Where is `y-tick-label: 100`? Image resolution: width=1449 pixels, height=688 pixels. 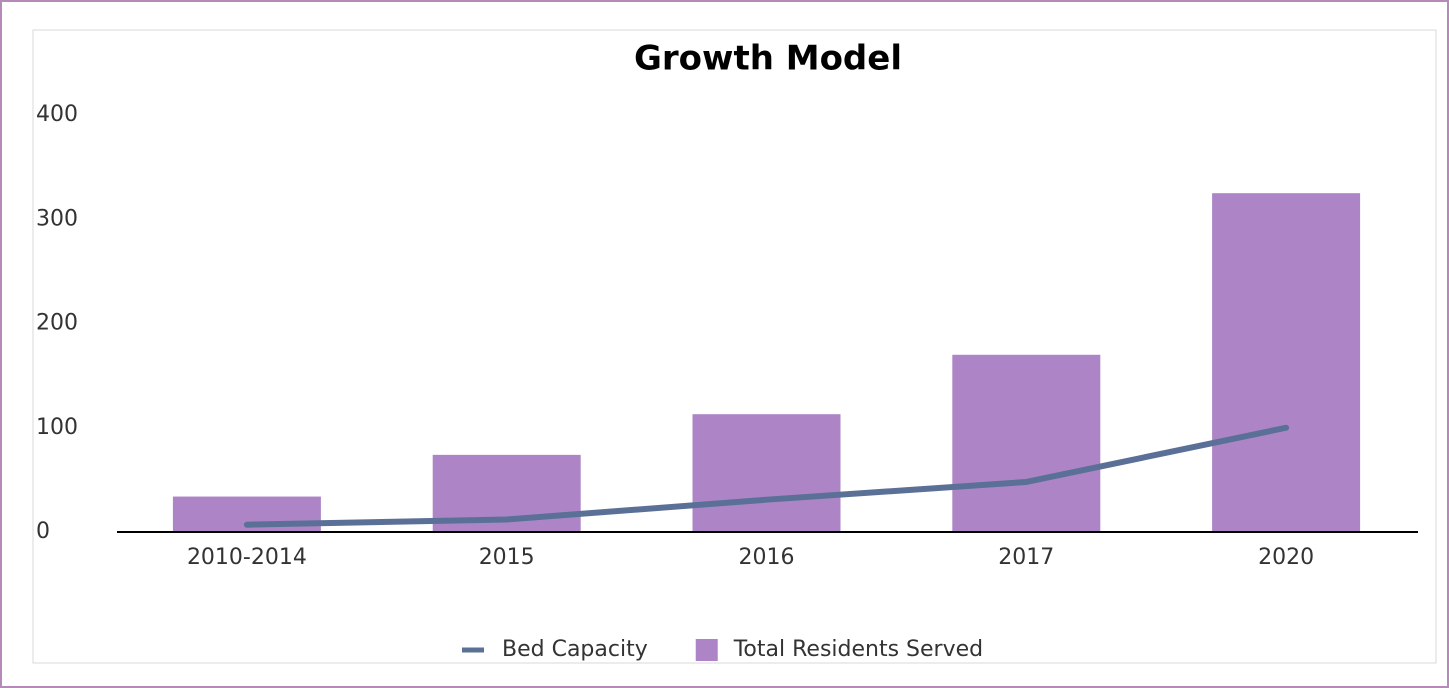 y-tick-label: 100 is located at coordinates (57, 427).